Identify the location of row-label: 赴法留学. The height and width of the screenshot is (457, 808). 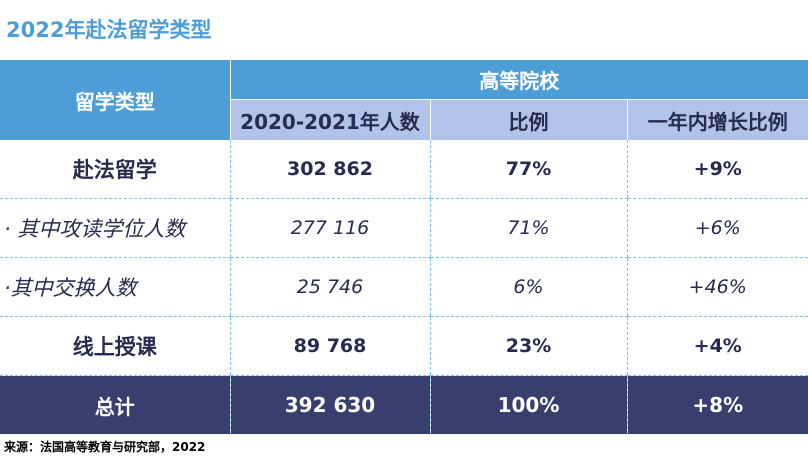
(115, 169).